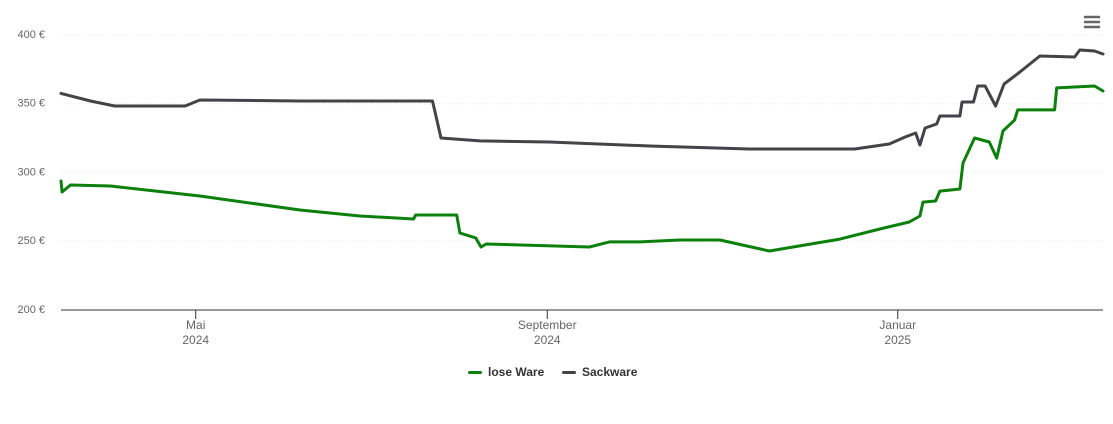 The height and width of the screenshot is (424, 1113). Describe the element at coordinates (196, 332) in the screenshot. I see `x-tick-label: Mai 2024` at that location.